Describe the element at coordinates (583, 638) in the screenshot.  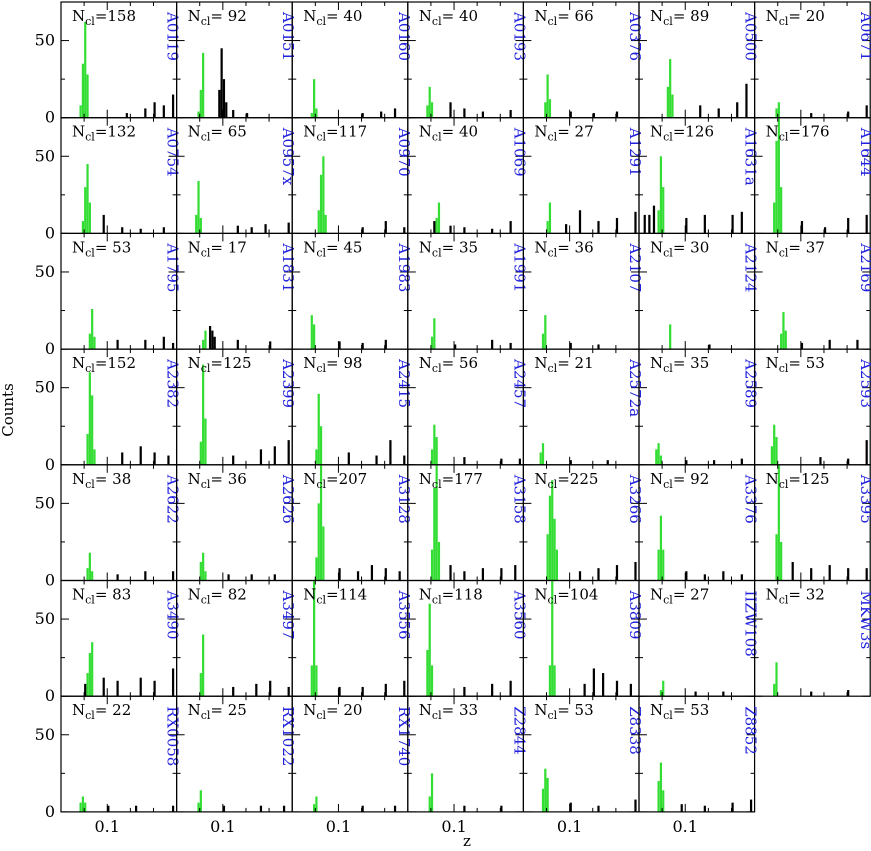
I see `panel-A3809: Ncl=104 A3809` at that location.